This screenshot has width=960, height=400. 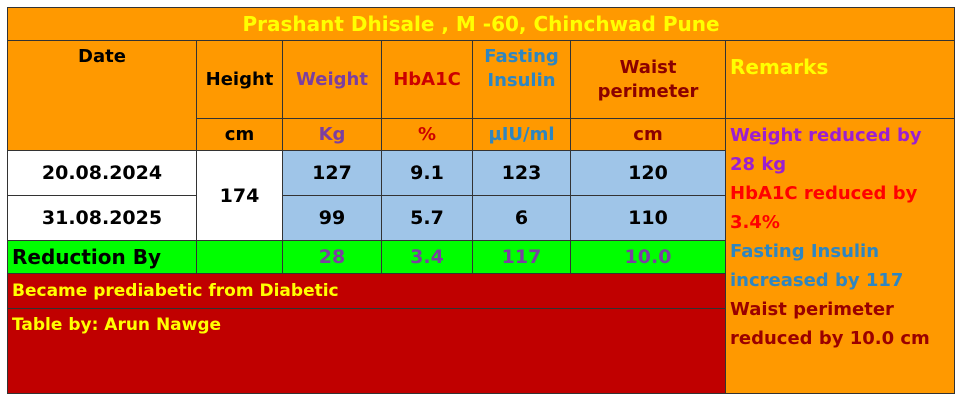 What do you see at coordinates (102, 173) in the screenshot?
I see `row1-date: 20.08.2024` at bounding box center [102, 173].